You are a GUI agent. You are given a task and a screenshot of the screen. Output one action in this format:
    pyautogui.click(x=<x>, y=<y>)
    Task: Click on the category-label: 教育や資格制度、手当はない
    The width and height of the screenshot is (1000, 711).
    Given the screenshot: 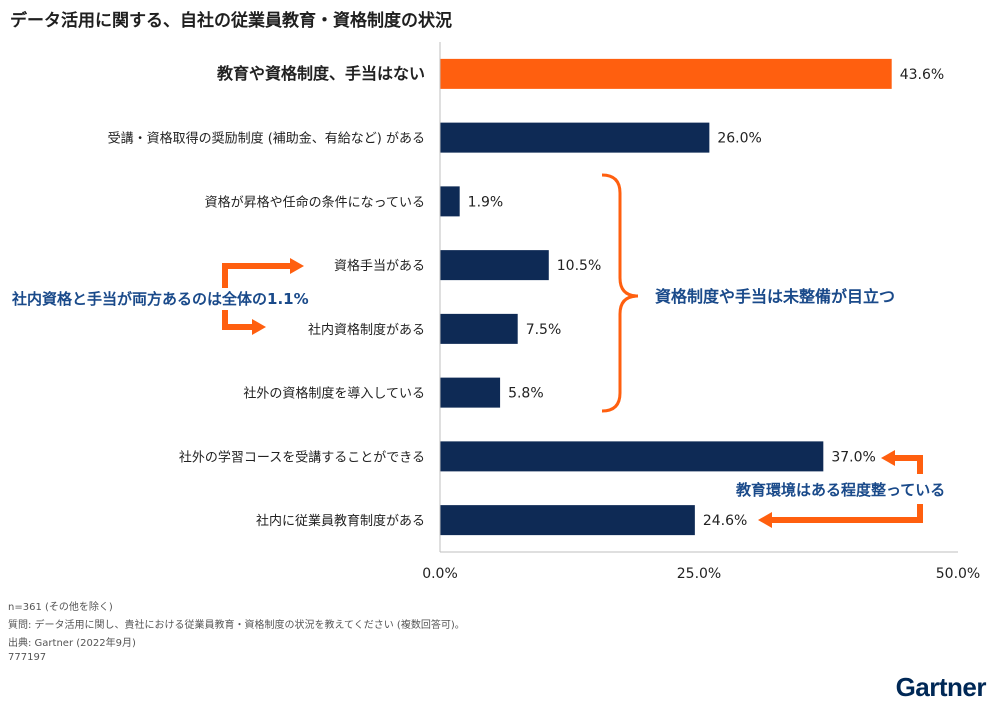 What is the action you would take?
    pyautogui.click(x=321, y=73)
    